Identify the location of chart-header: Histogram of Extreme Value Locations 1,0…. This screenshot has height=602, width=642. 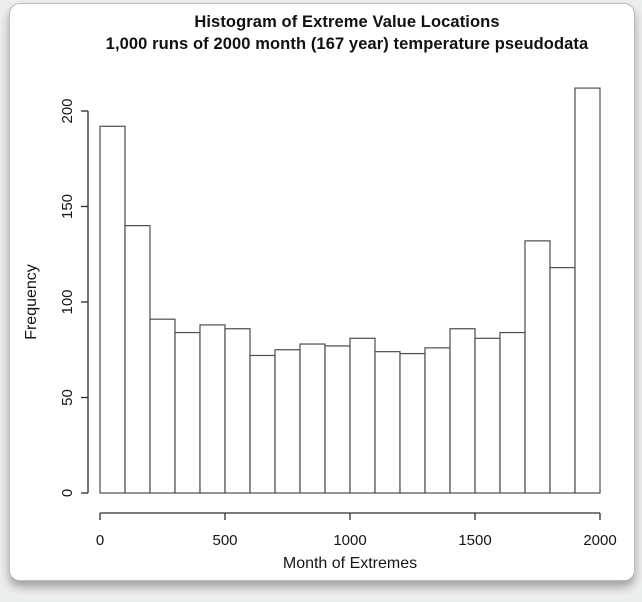
(347, 33).